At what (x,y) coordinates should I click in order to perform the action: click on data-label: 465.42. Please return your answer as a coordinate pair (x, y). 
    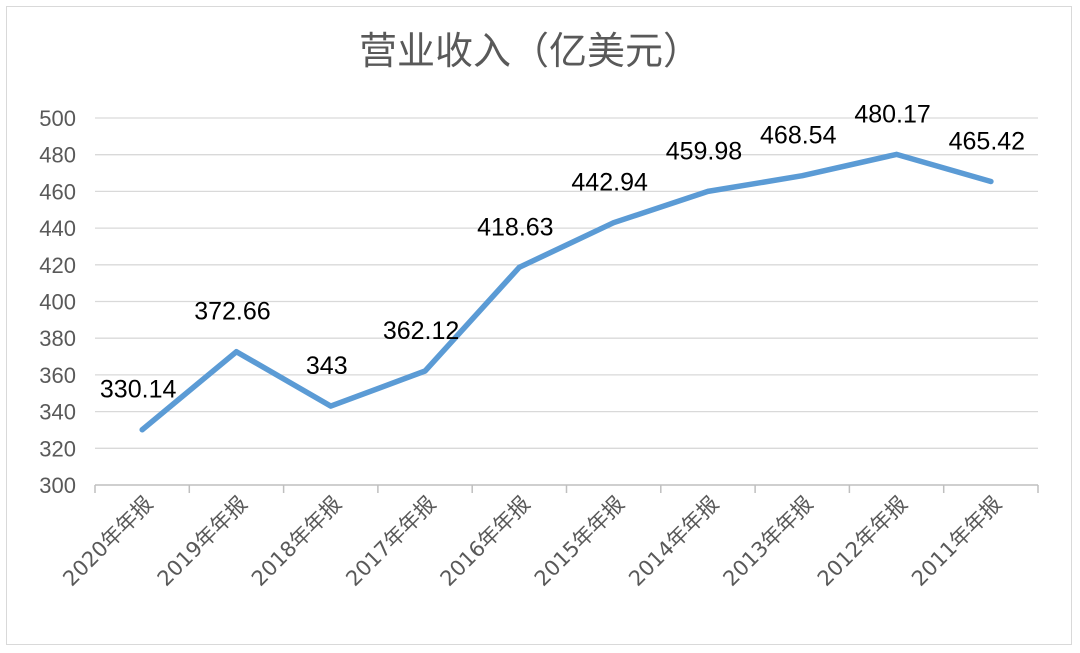
    Looking at the image, I should click on (987, 141).